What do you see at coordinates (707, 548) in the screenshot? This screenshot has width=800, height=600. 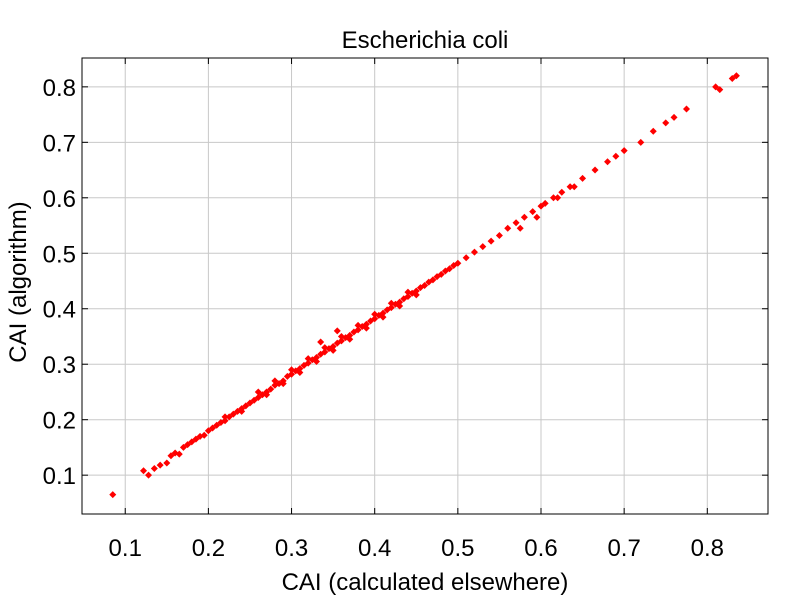 I see `x-tick-label: 0.8` at bounding box center [707, 548].